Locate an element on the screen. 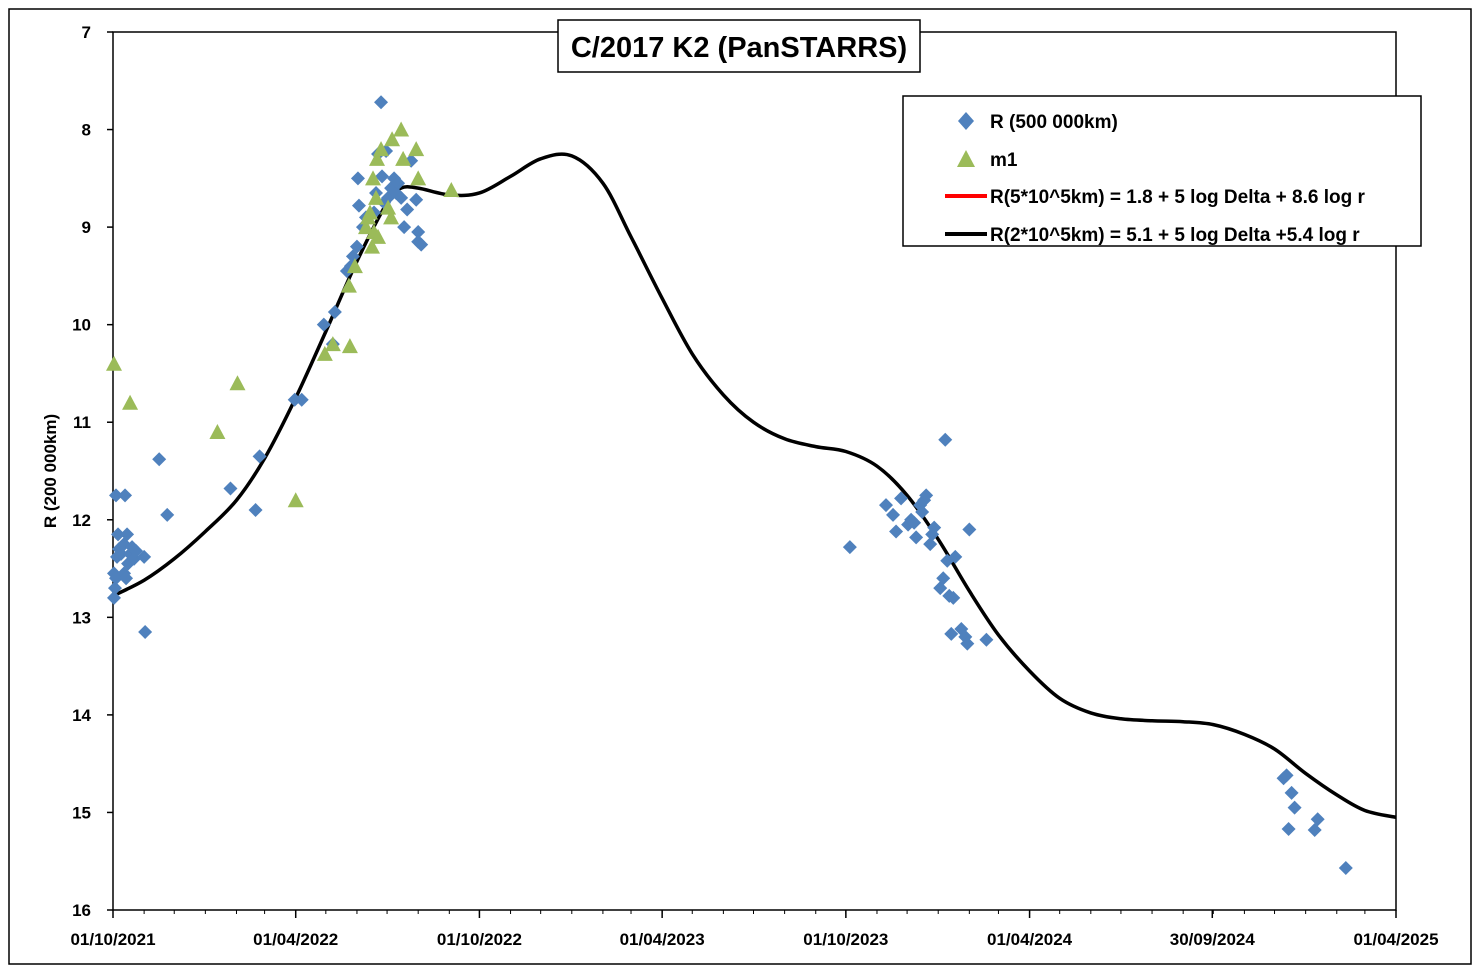 The height and width of the screenshot is (973, 1480). legend-frame is located at coordinates (1162, 171).